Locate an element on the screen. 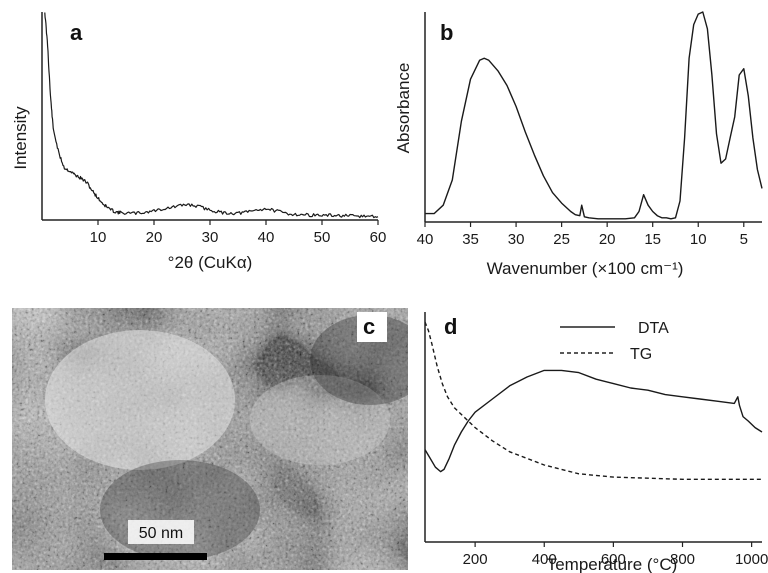 Image resolution: width=768 pixels, height=573 pixels. panel-b-x-label: Wavenumber (×100 cm⁻¹) is located at coordinates (585, 268).